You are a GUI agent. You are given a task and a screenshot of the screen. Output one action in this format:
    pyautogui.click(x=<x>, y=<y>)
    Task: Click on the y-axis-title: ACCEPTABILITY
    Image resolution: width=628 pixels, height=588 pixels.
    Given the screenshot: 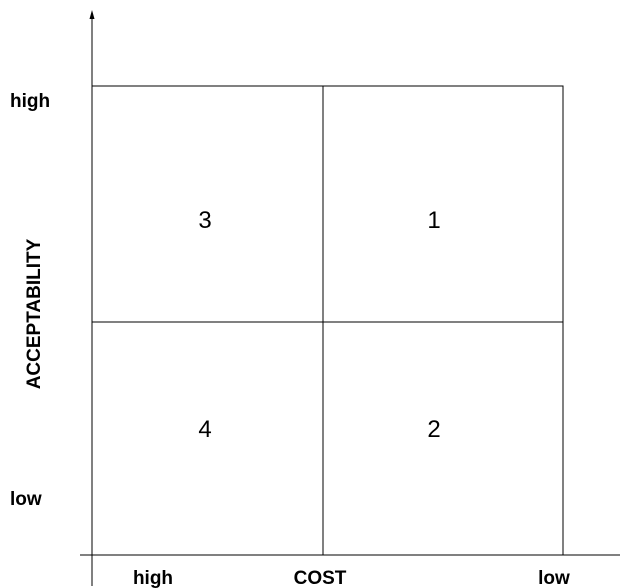 What is the action you would take?
    pyautogui.click(x=34, y=313)
    